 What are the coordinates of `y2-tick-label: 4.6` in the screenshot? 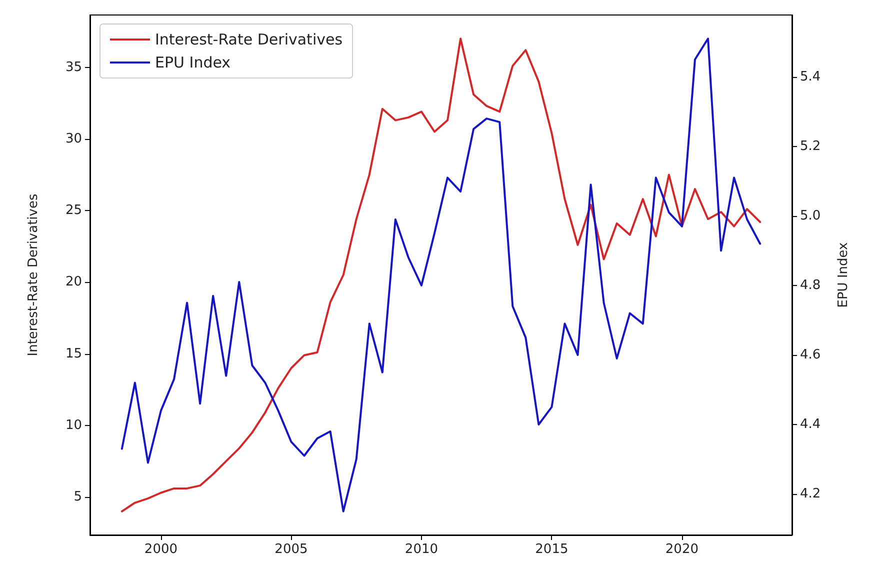 It's located at (810, 354).